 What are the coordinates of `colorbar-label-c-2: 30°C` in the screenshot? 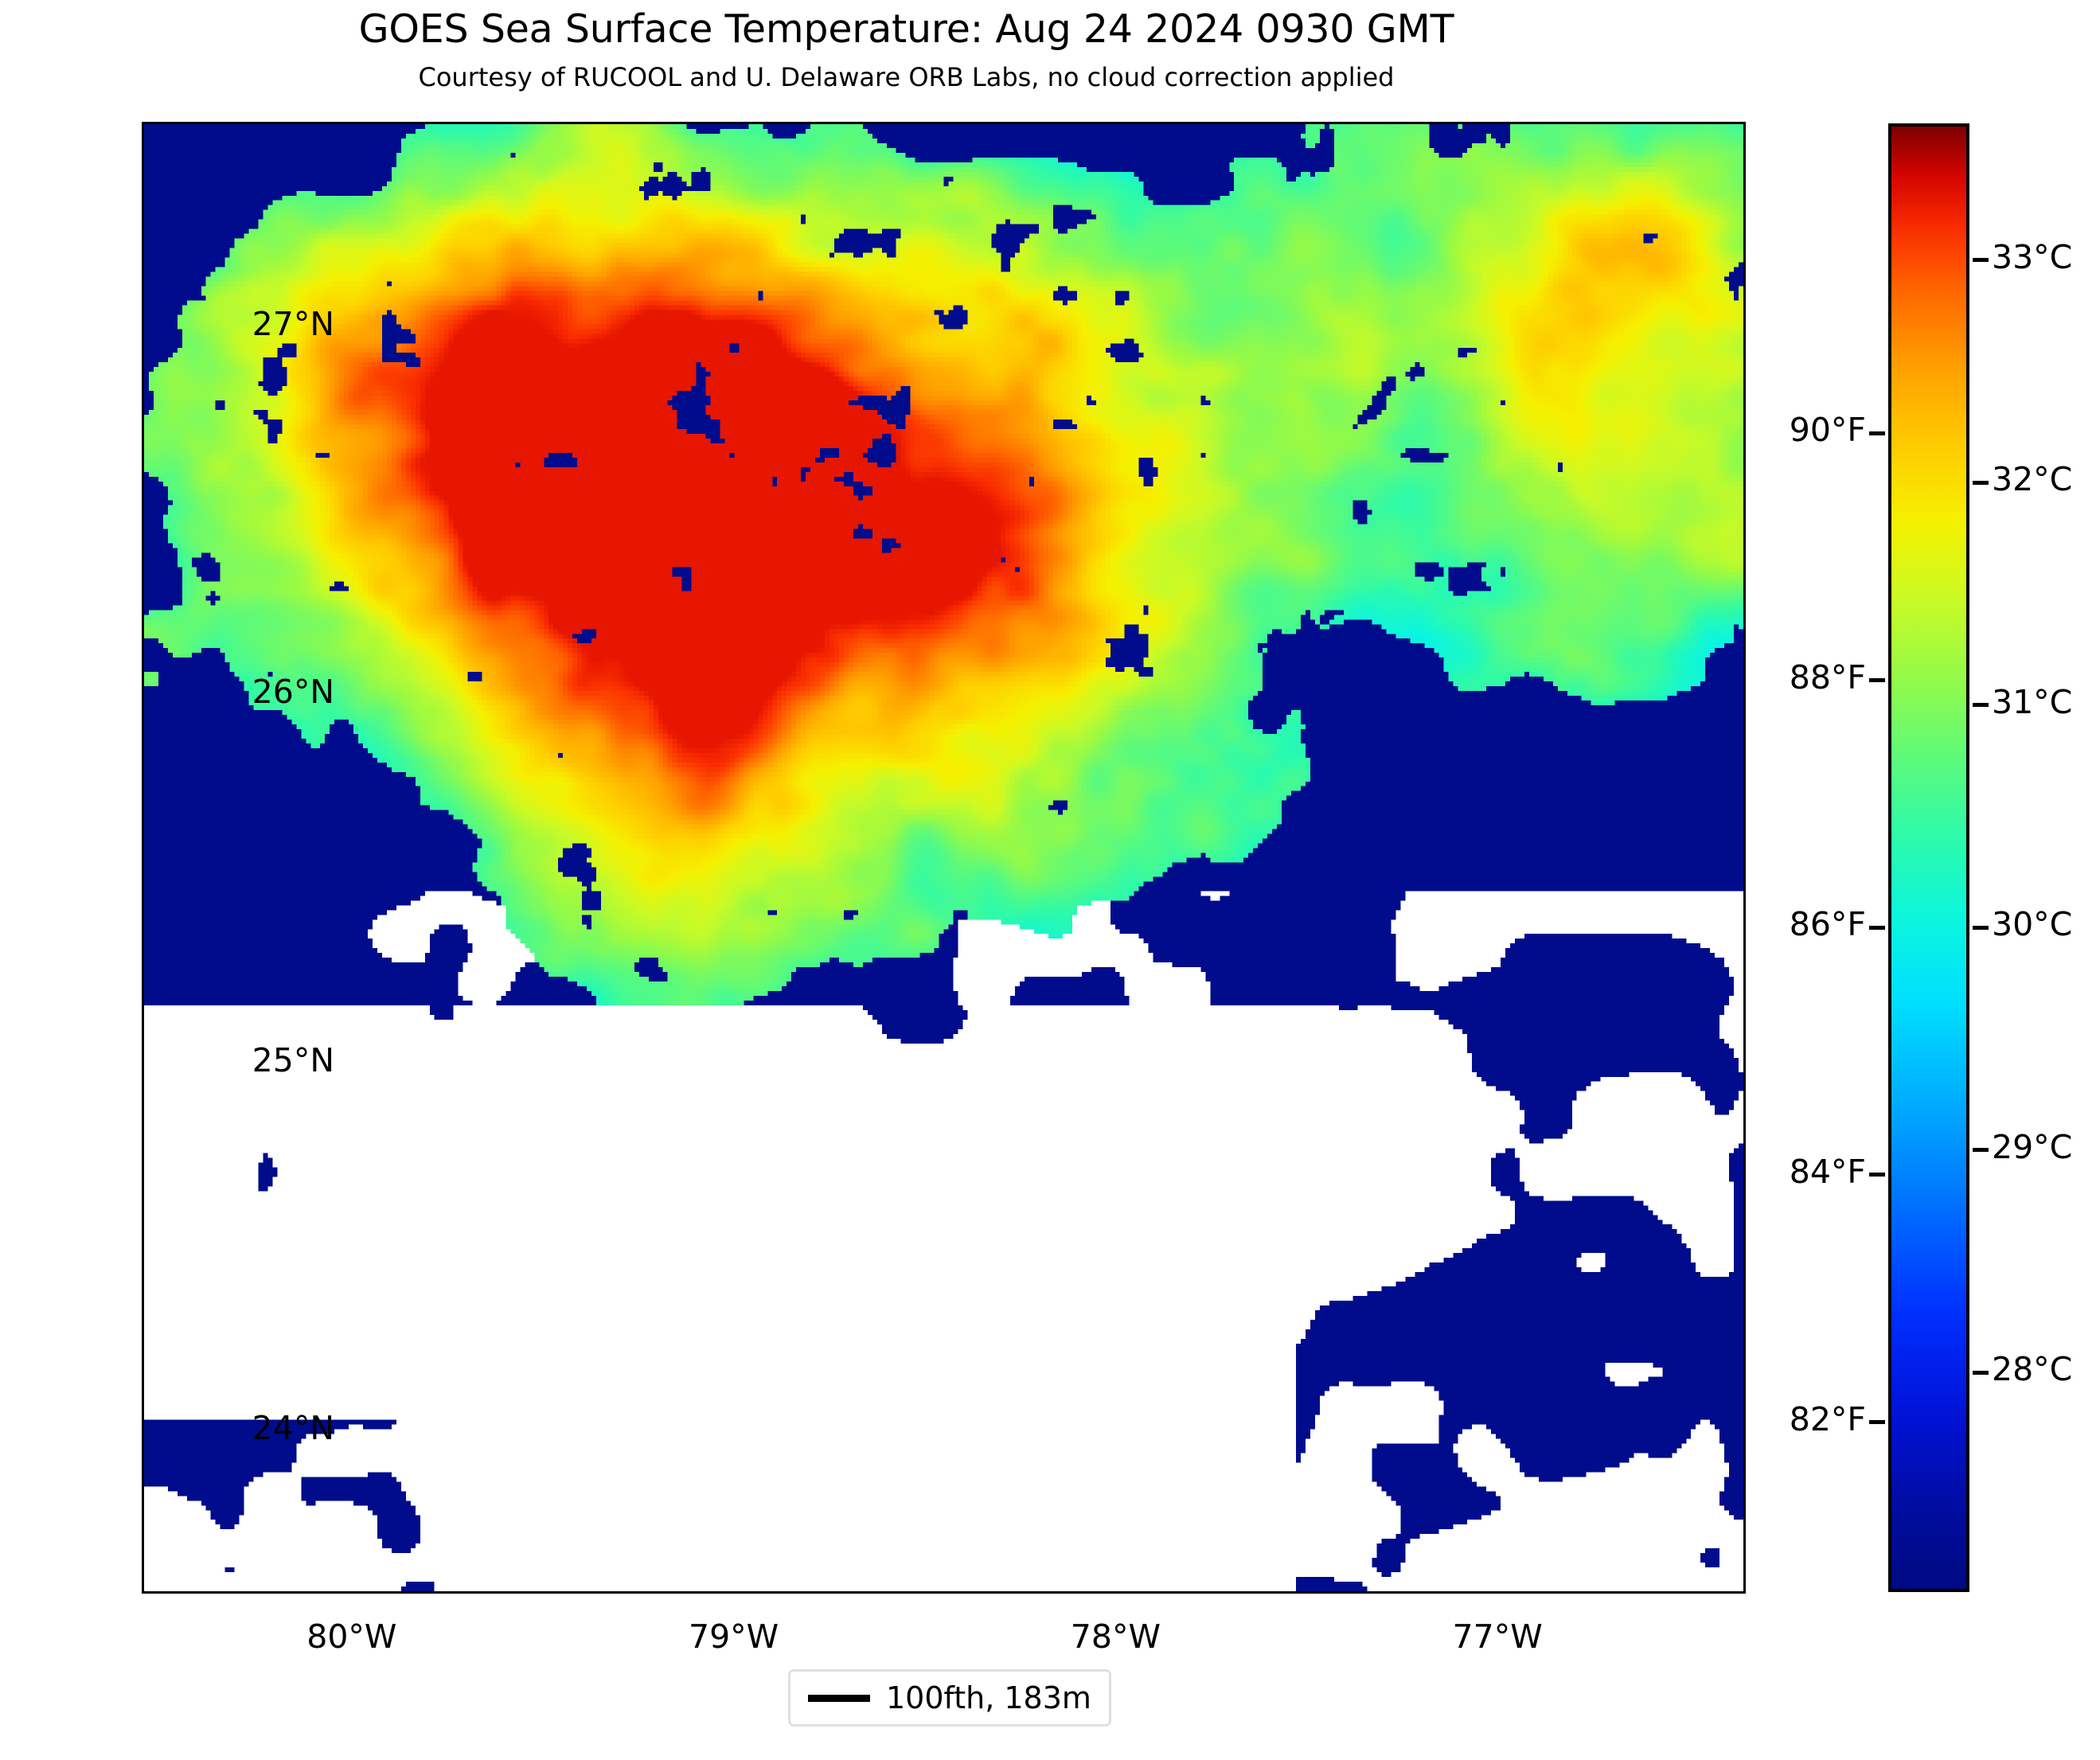 It's located at (2032, 925).